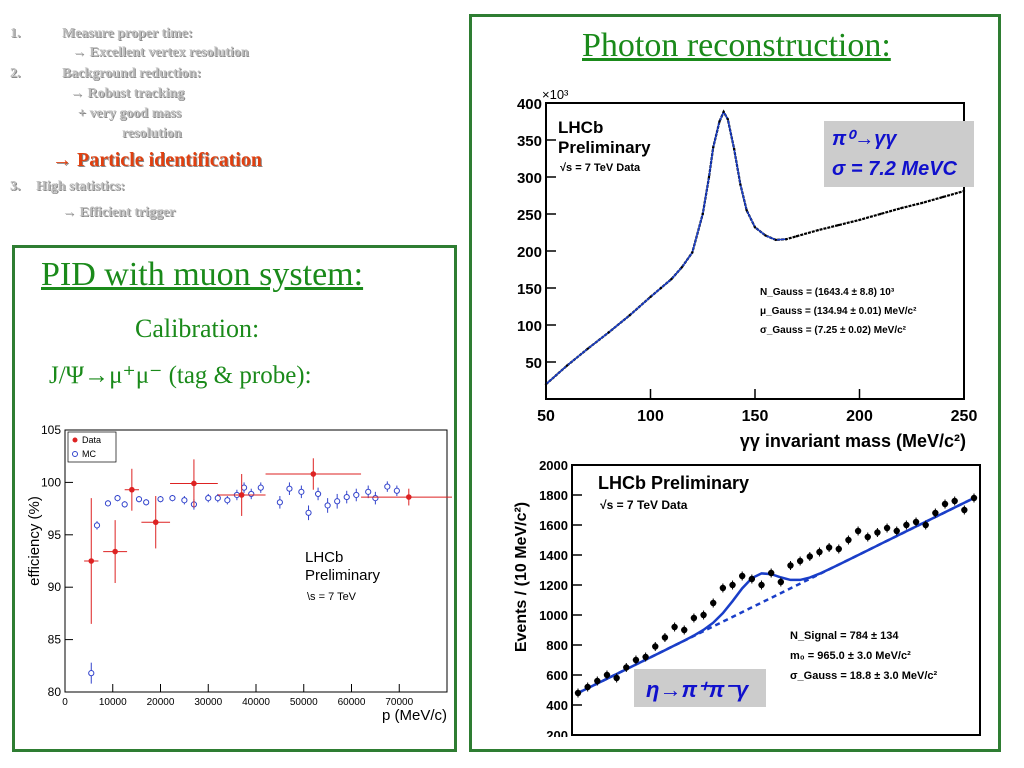  Describe the element at coordinates (132, 73) in the screenshot. I see `outline-item-2-title: Background reduction:` at that location.